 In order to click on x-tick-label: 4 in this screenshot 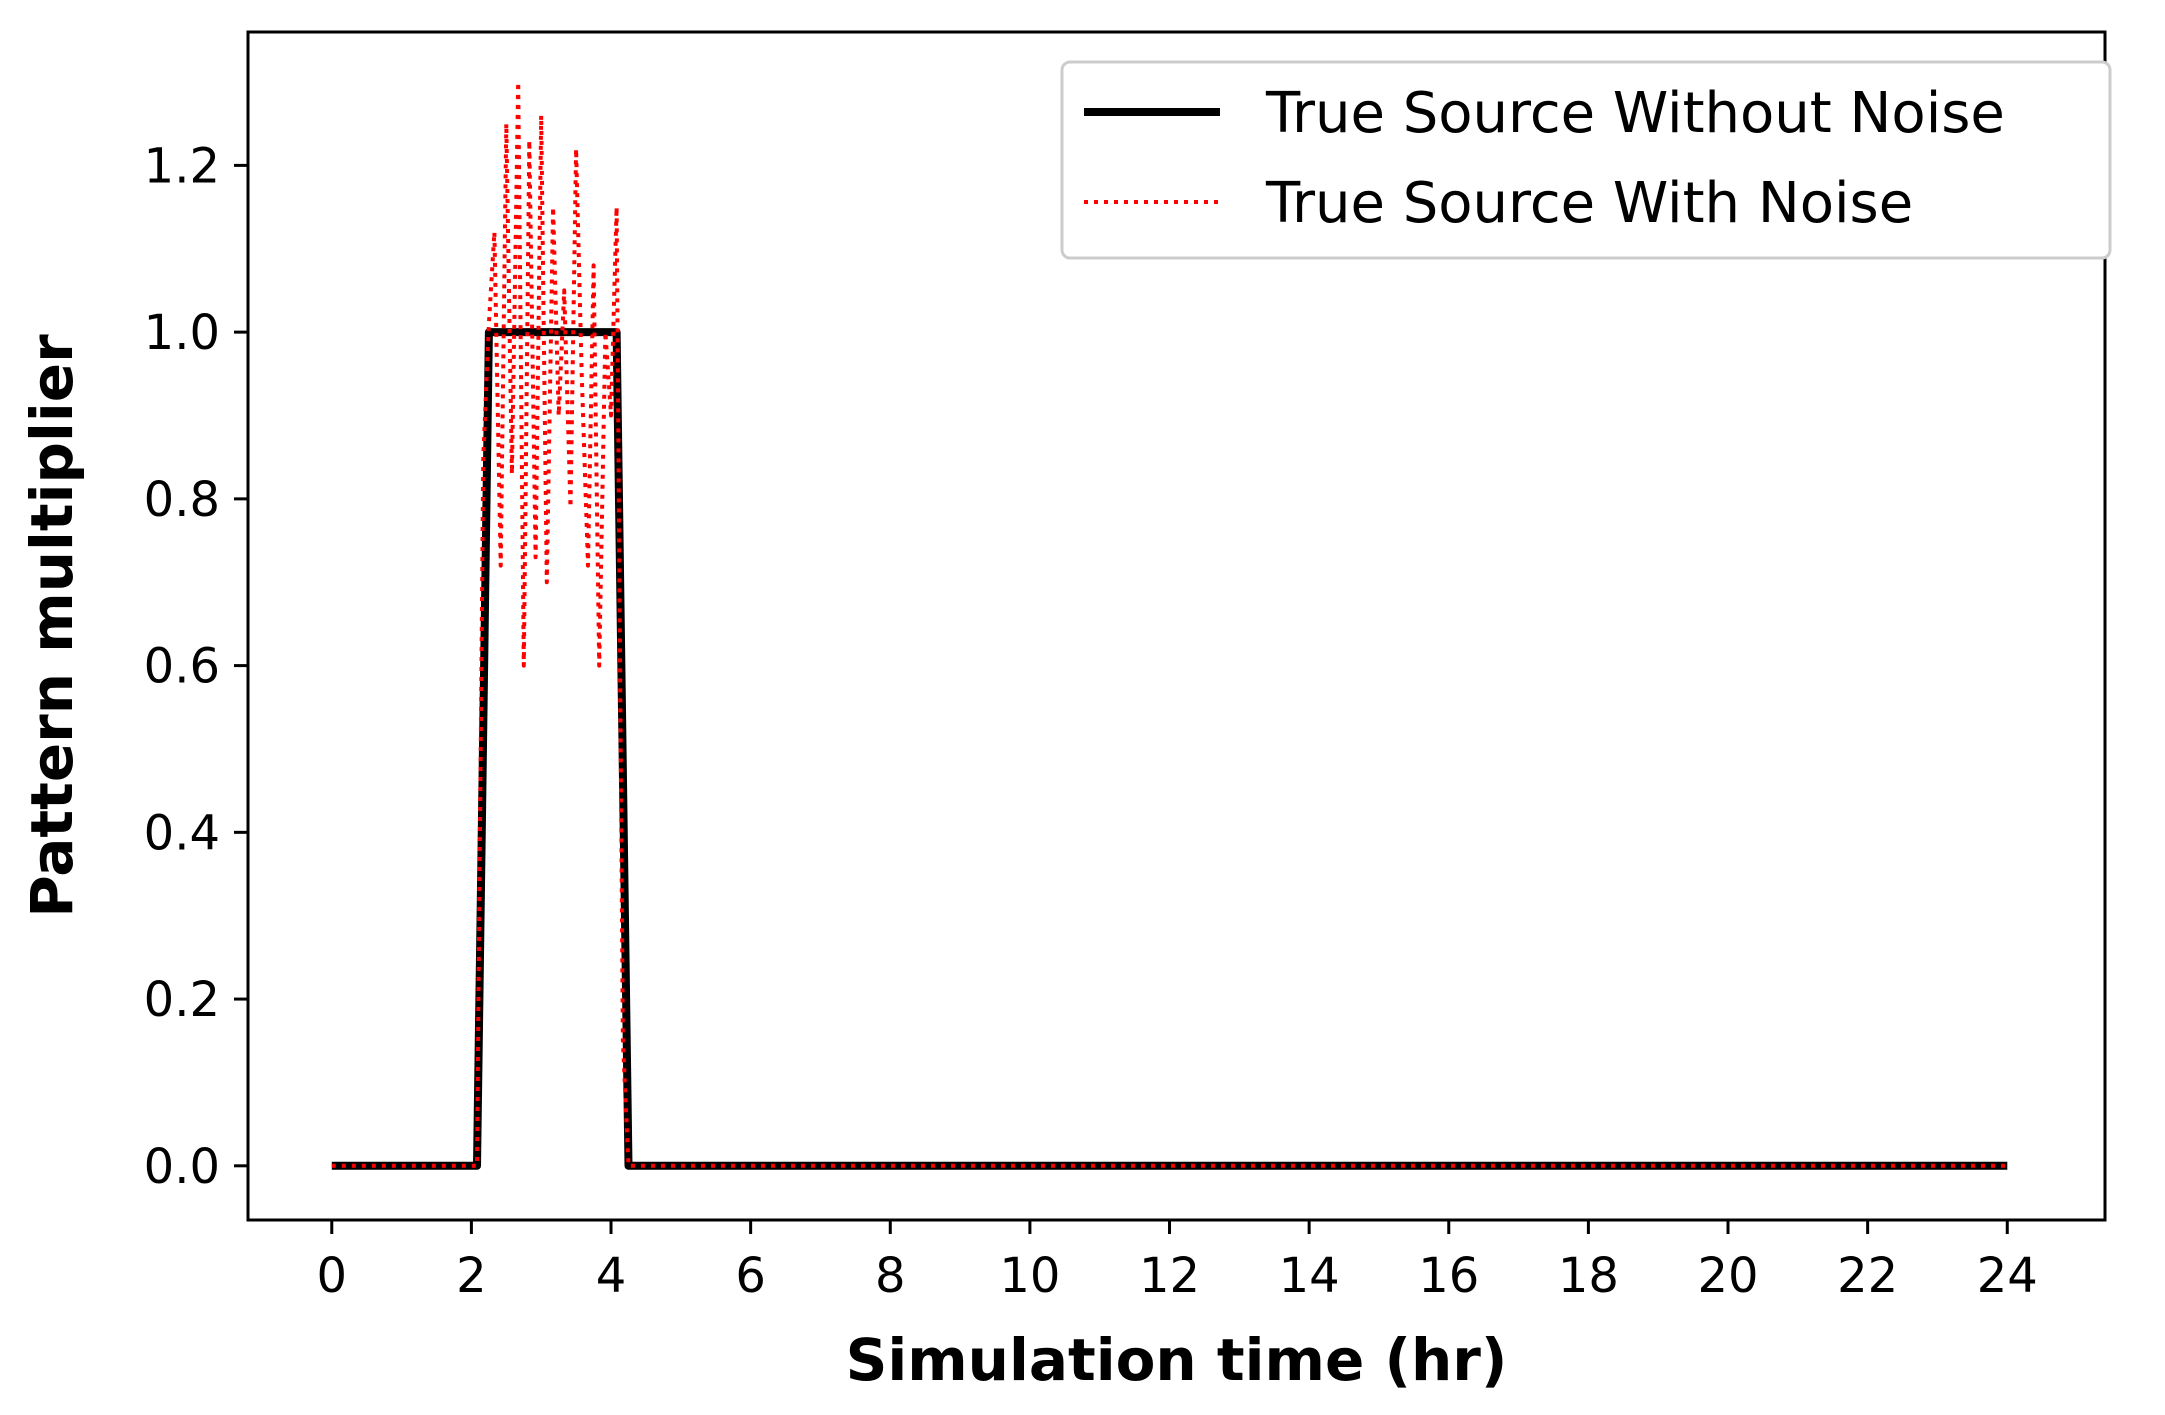, I will do `click(611, 1276)`.